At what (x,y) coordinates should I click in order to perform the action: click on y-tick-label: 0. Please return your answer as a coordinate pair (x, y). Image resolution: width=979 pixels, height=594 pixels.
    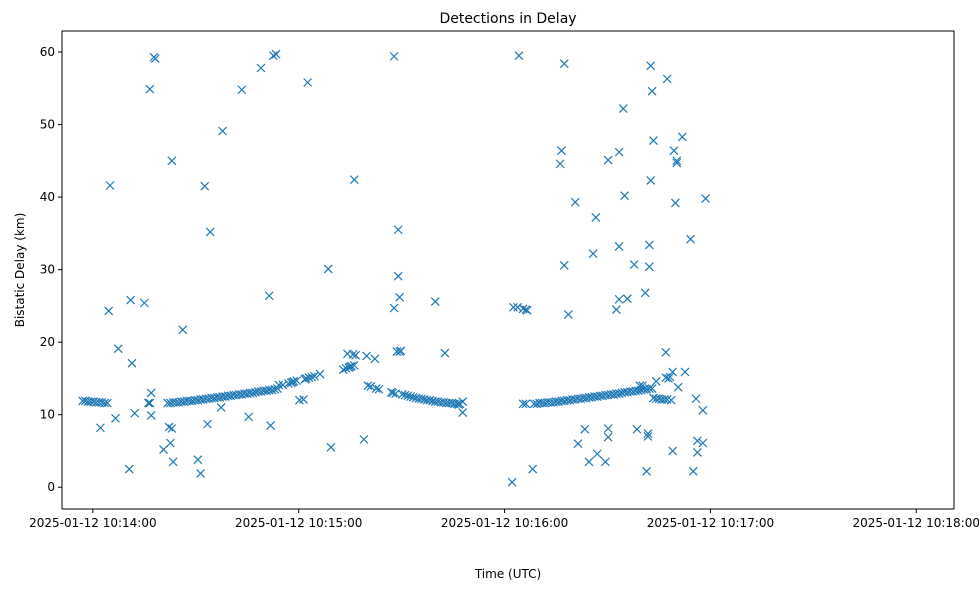
    Looking at the image, I should click on (51, 487).